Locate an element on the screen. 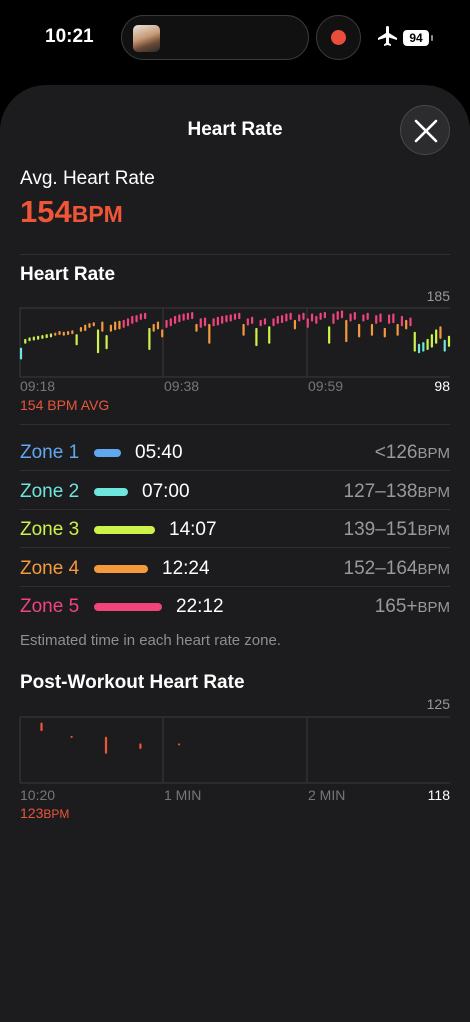 The width and height of the screenshot is (470, 1022). battery-indicator: 94 is located at coordinates (416, 38).